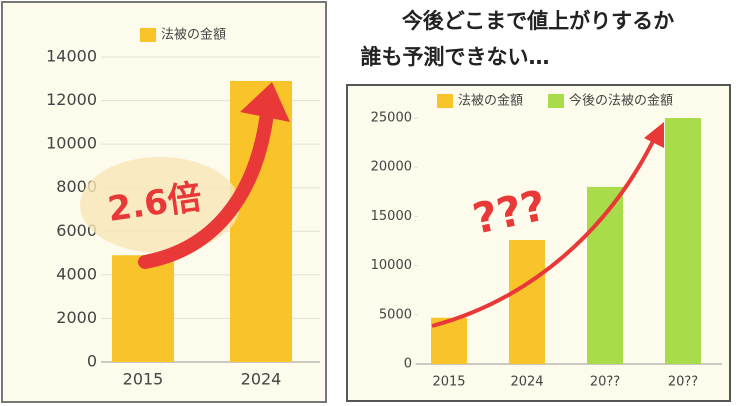 The image size is (736, 406). I want to click on y-tick-label: 5000, so click(395, 314).